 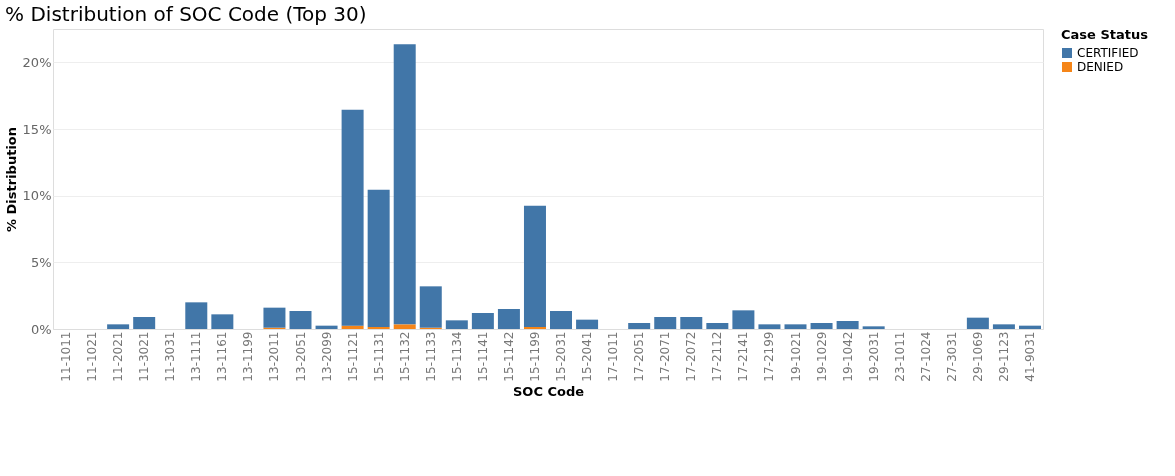 I want to click on x-tick-label: 11-2021, so click(x=118, y=356).